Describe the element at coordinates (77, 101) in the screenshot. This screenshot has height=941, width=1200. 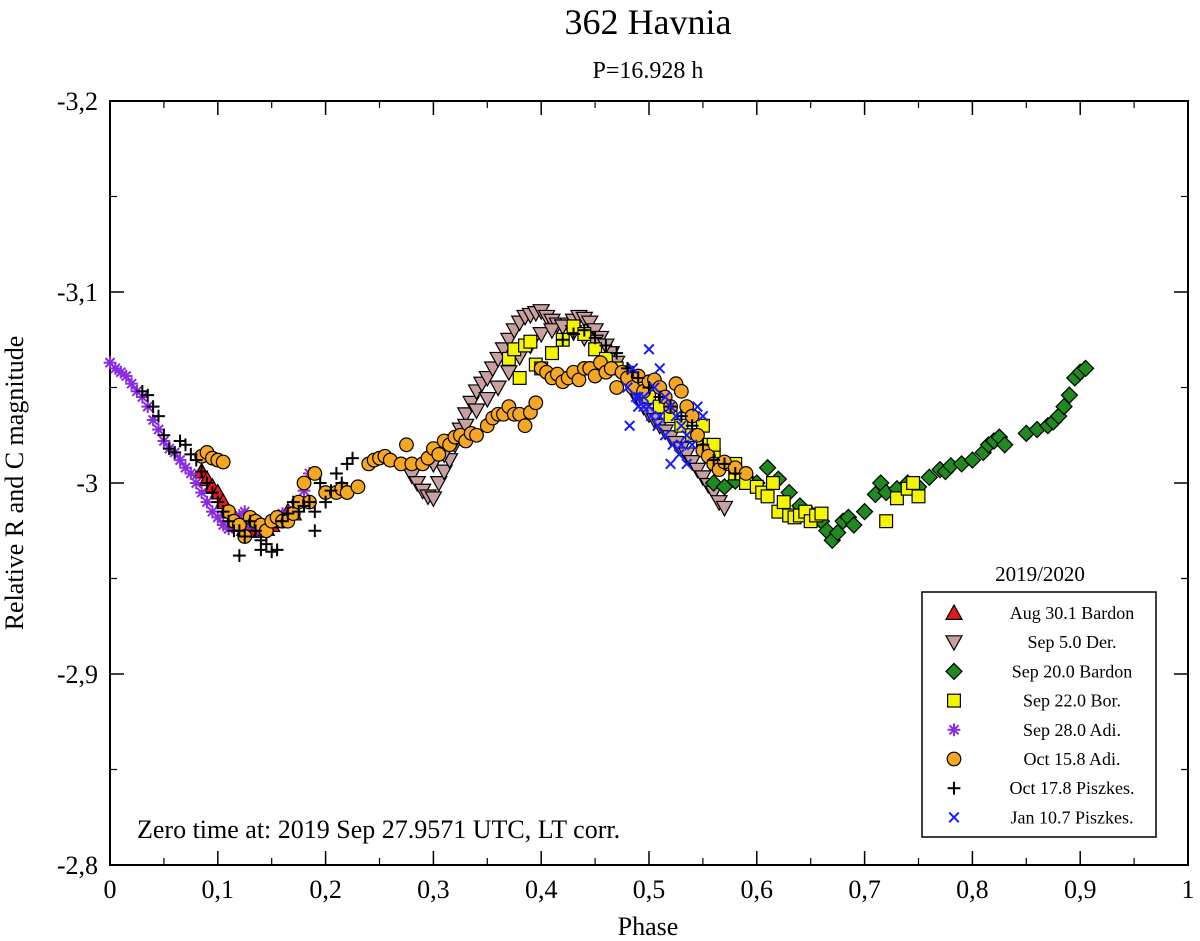
I see `y-tick-label: -3,2` at that location.